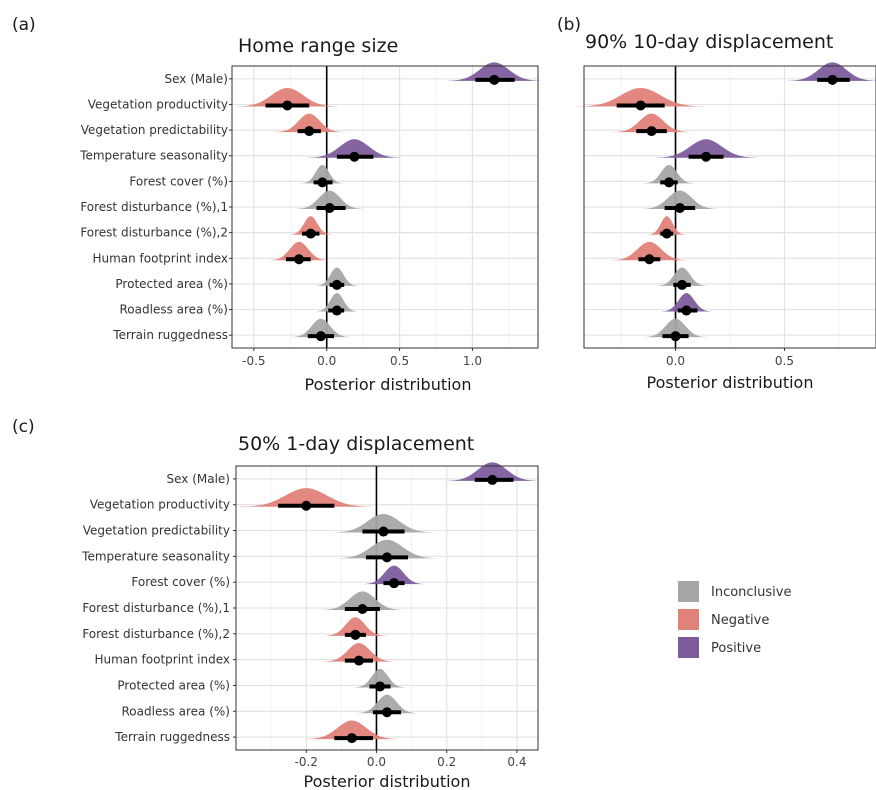 The image size is (876, 790). What do you see at coordinates (709, 42) in the screenshot?
I see `panel-title-b: 90% 10-day displacement` at bounding box center [709, 42].